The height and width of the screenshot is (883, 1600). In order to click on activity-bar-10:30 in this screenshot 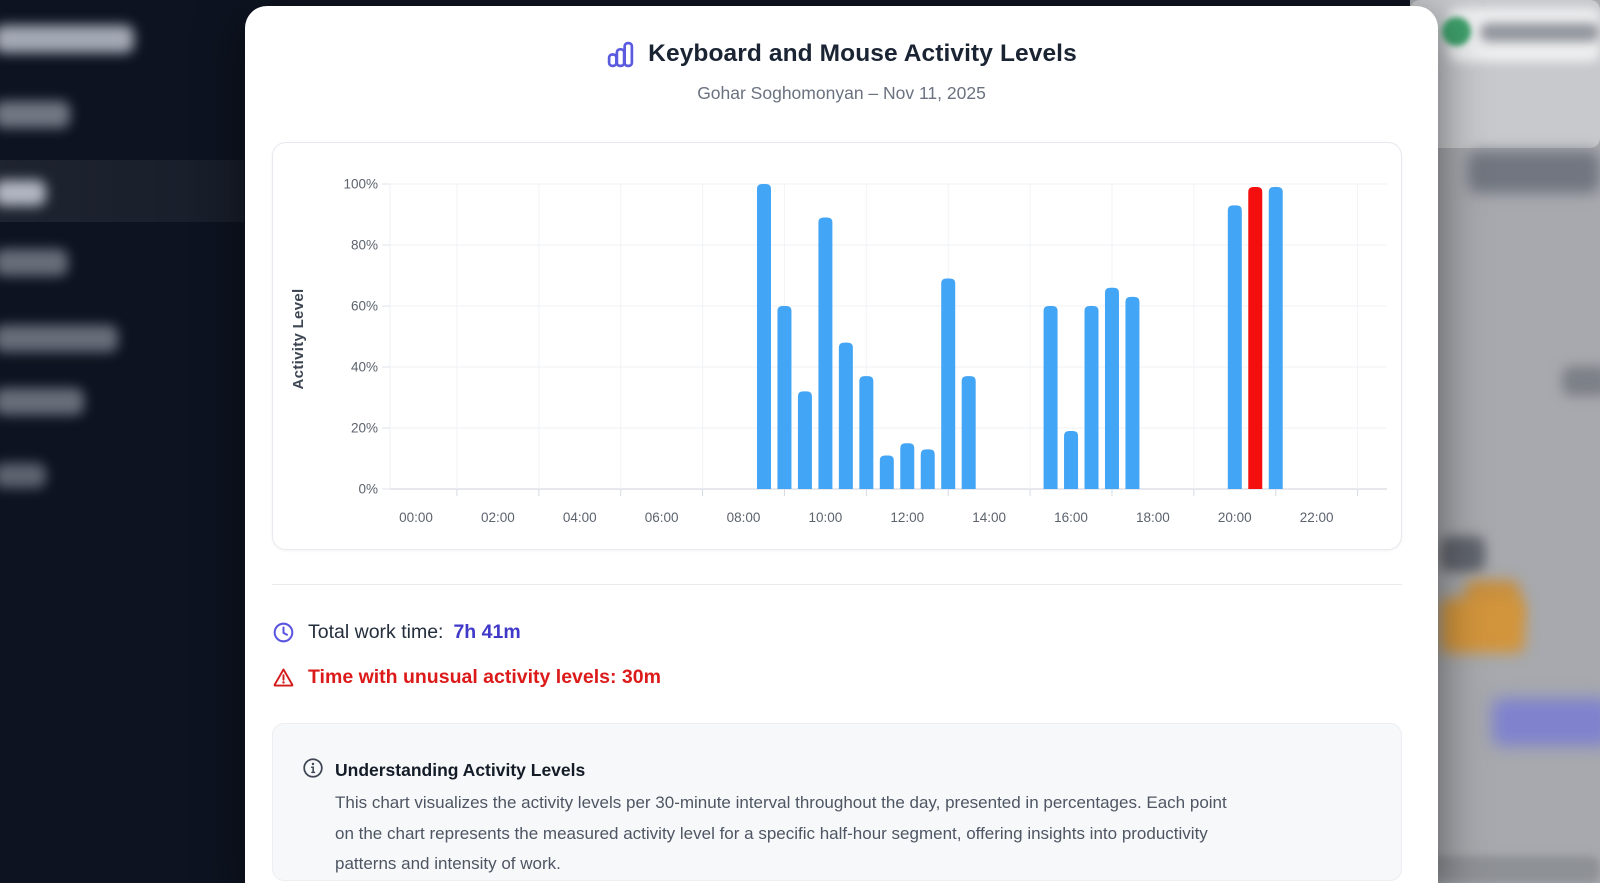, I will do `click(845, 415)`.